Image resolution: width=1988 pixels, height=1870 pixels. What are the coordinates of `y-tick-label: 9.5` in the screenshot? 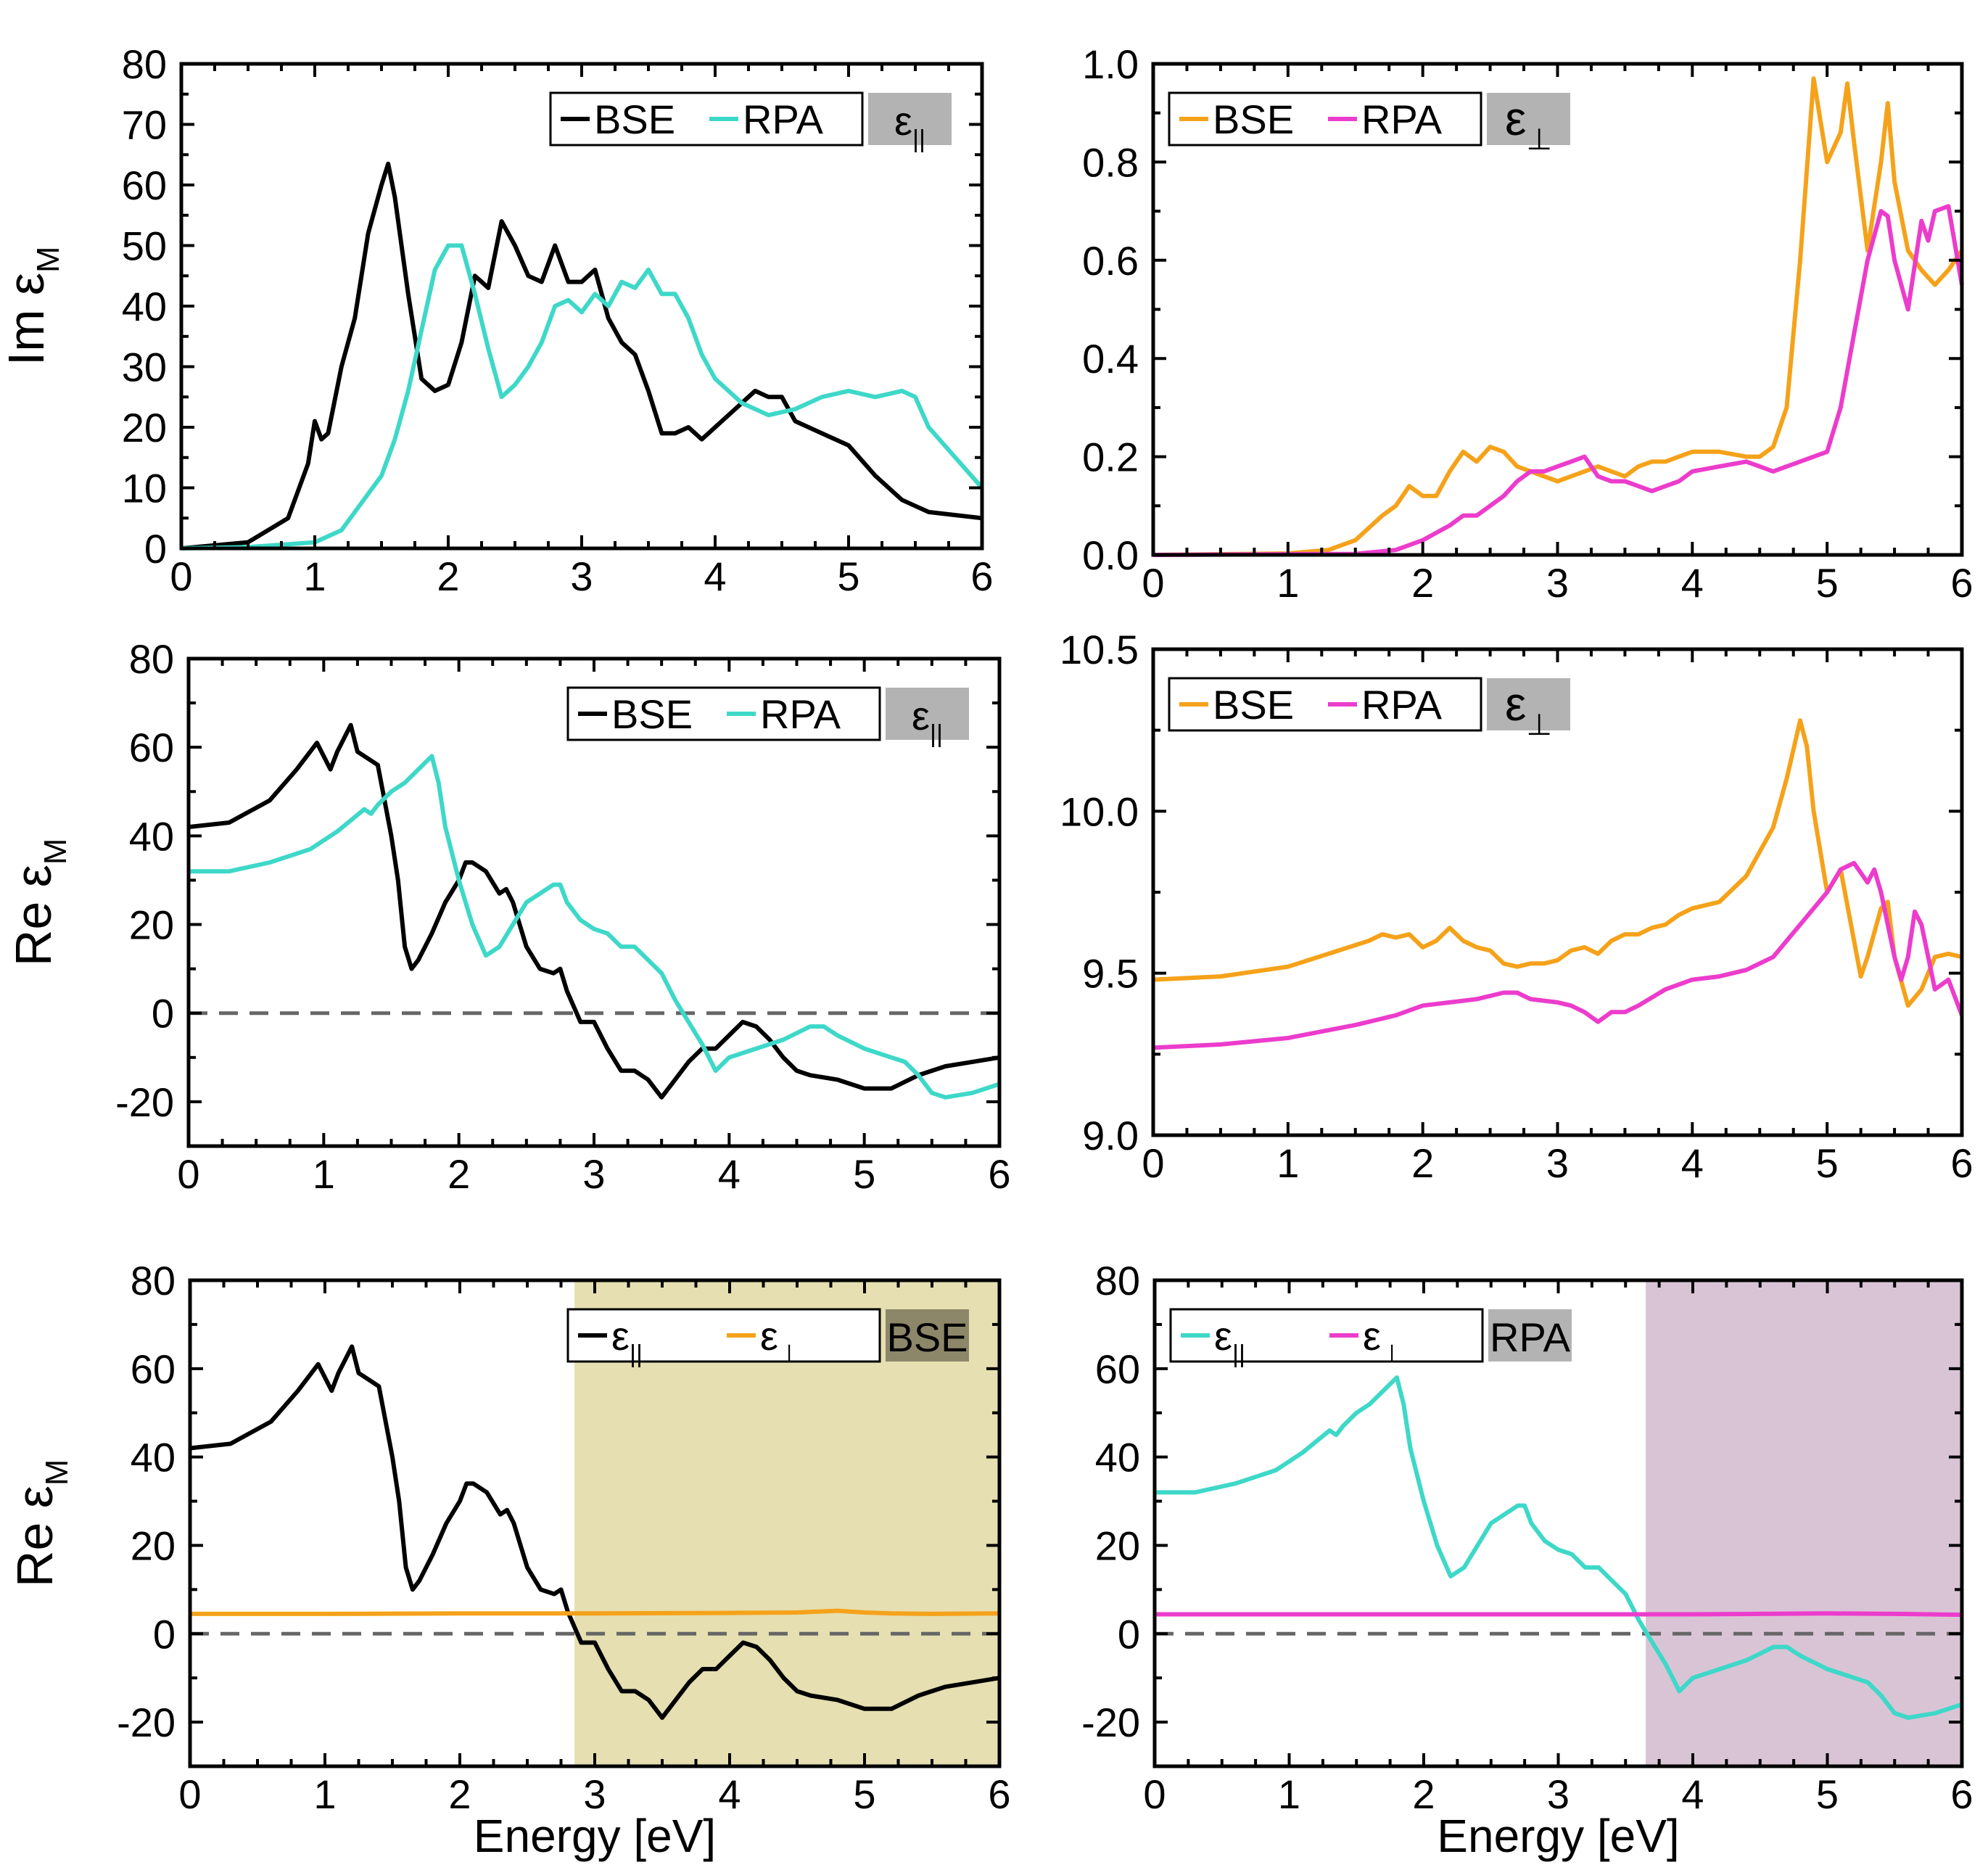 It's located at (1110, 974).